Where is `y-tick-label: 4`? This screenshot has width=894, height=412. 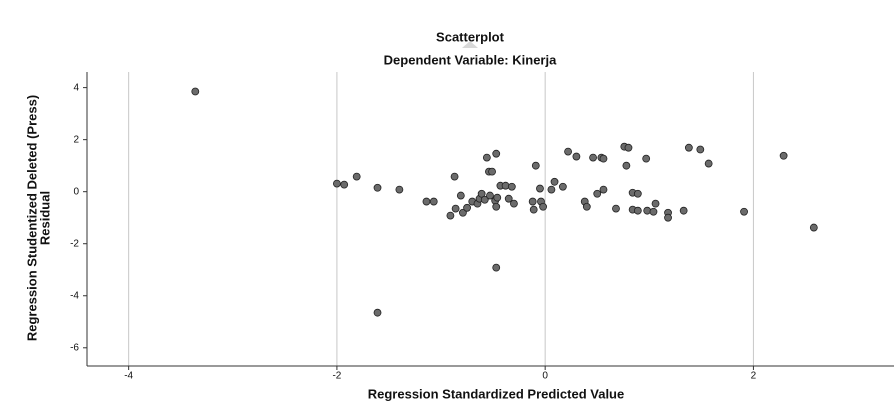 y-tick-label: 4 is located at coordinates (76, 87).